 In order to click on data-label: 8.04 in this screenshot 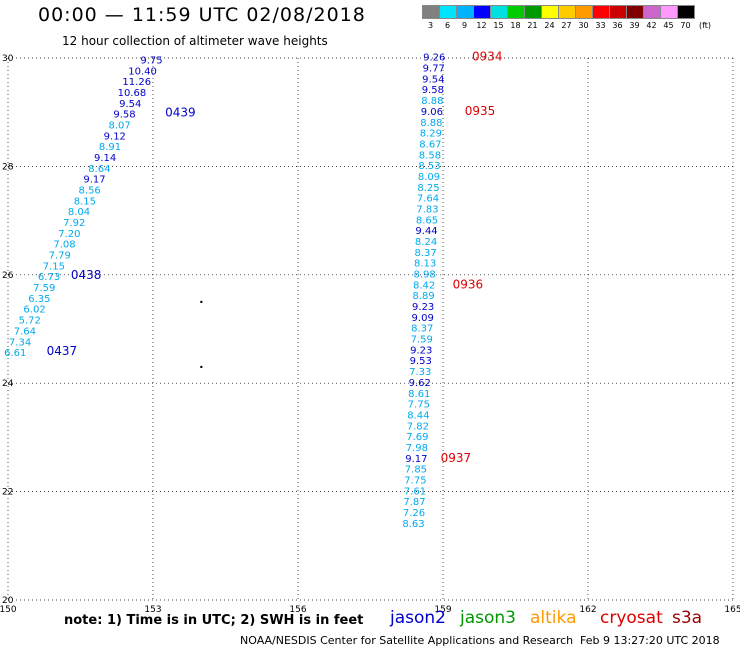, I will do `click(79, 212)`.